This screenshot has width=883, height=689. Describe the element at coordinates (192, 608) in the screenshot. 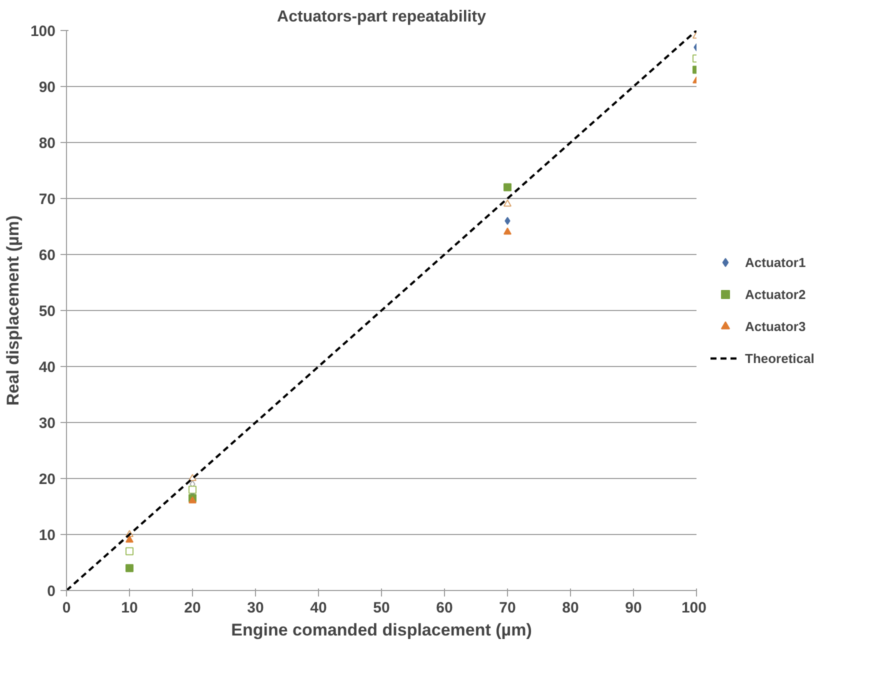

I see `x-tick-label: 20` at that location.